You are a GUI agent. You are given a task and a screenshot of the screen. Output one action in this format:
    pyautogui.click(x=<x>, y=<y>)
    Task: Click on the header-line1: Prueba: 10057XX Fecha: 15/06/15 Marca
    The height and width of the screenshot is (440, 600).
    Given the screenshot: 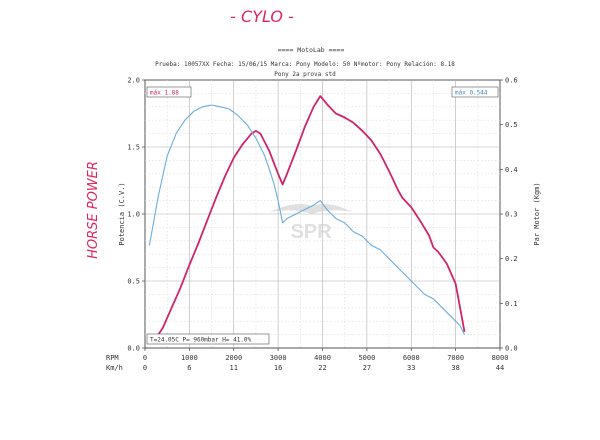 What is the action you would take?
    pyautogui.click(x=305, y=64)
    